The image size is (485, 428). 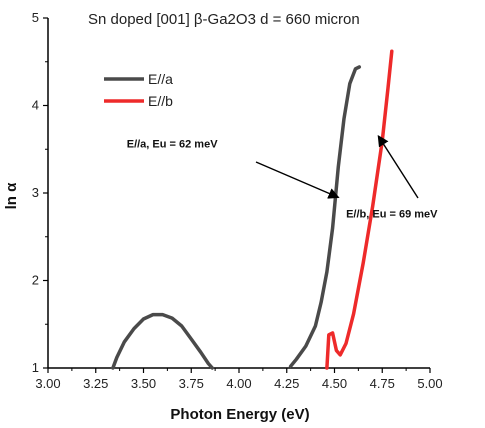 What do you see at coordinates (35, 280) in the screenshot?
I see `y-tick-label: 2` at bounding box center [35, 280].